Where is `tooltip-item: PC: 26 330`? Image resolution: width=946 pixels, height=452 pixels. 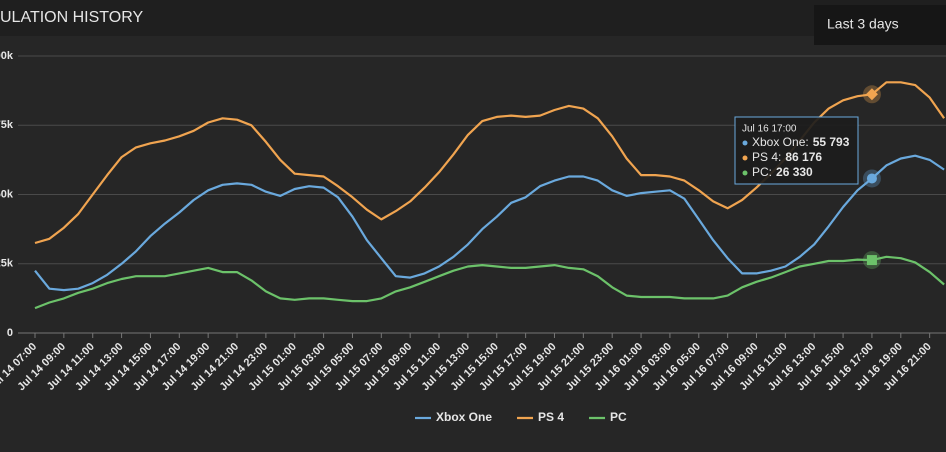 tooltip-item: PC: 26 330 is located at coordinates (782, 172).